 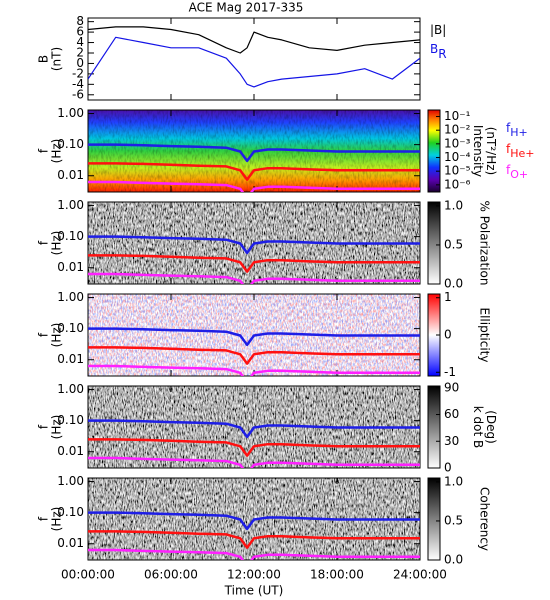 What do you see at coordinates (448, 297) in the screenshot?
I see `colorbar-tick-label: 1` at bounding box center [448, 297].